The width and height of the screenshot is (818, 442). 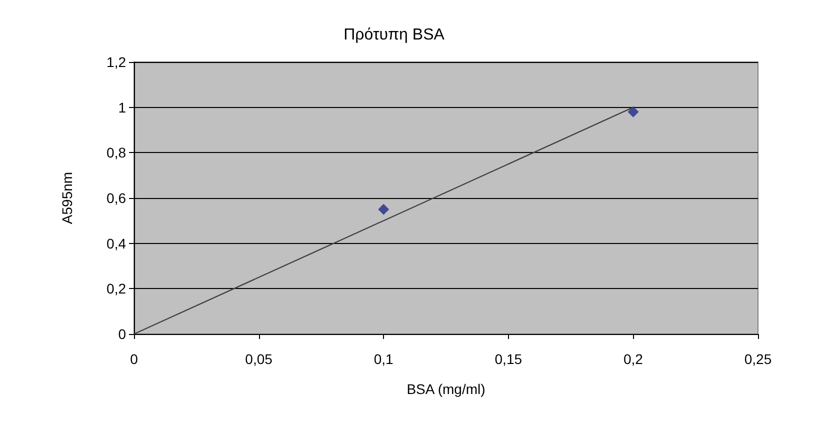 I want to click on chart-title: Πρότυπη BSA, so click(x=394, y=35).